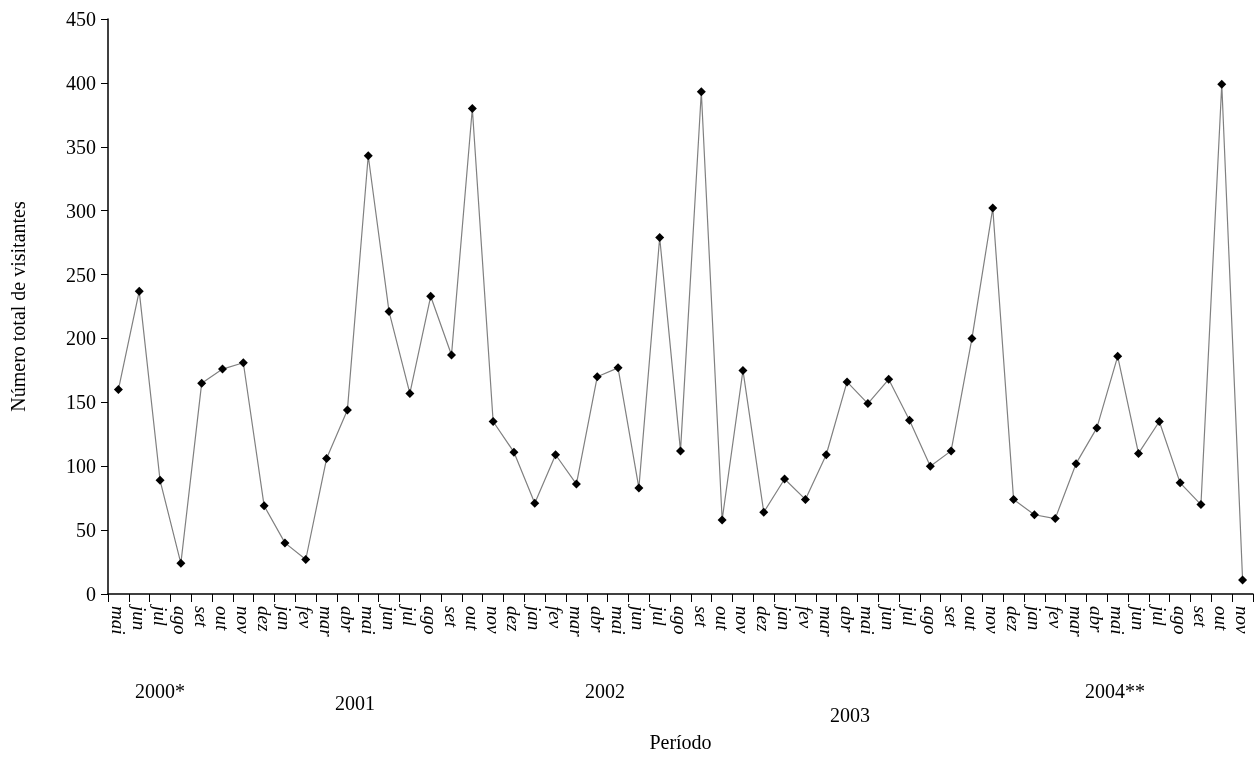 The image size is (1258, 757). Describe the element at coordinates (355, 703) in the screenshot. I see `text: 2001` at that location.